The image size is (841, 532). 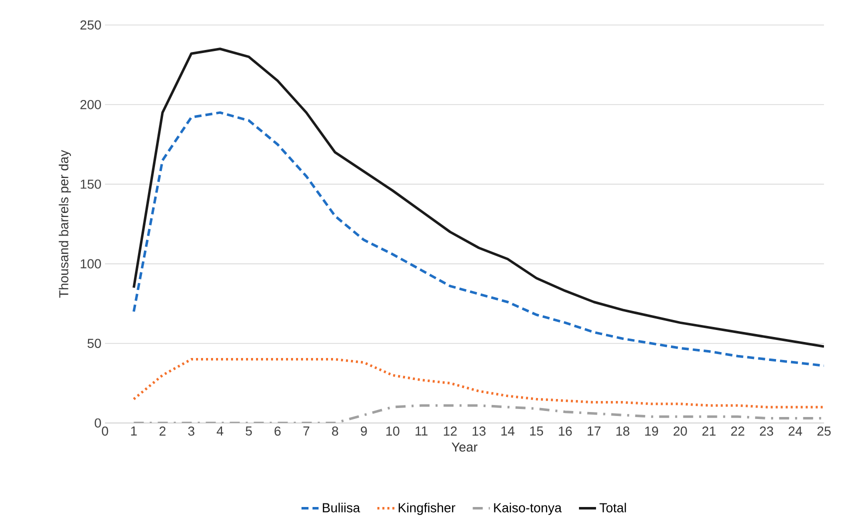 I want to click on y-tick-label: 0, so click(x=97, y=423).